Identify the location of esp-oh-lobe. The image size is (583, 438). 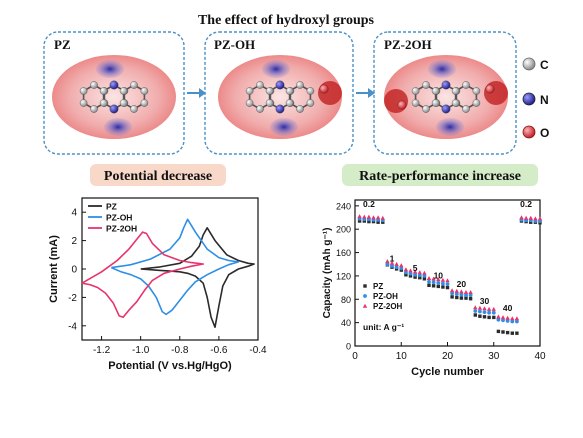
(396, 101).